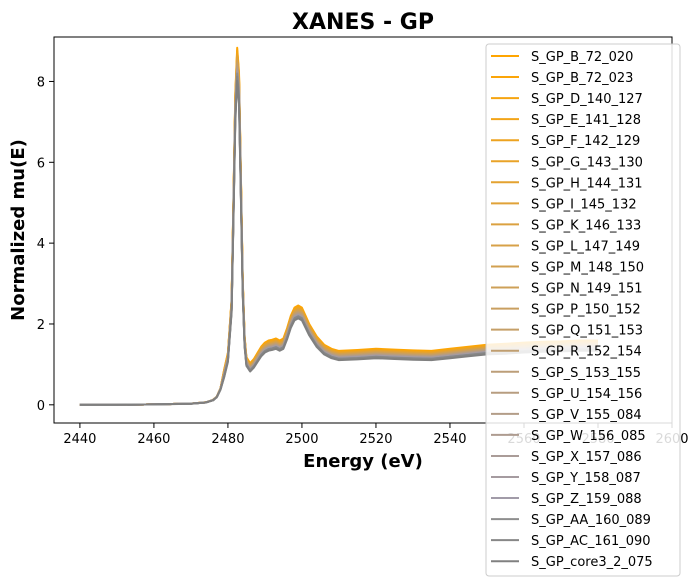 This screenshot has width=690, height=585. I want to click on x-tick-label-4: 2500, so click(301, 439).